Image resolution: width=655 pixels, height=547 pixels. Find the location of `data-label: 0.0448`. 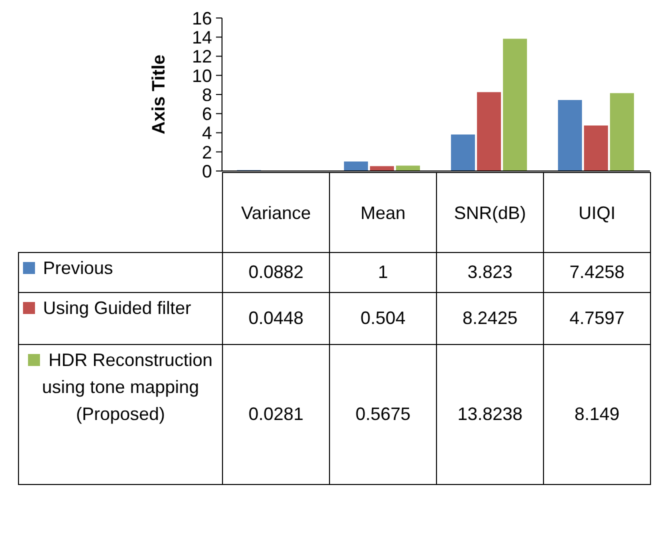

data-label: 0.0448 is located at coordinates (276, 318).